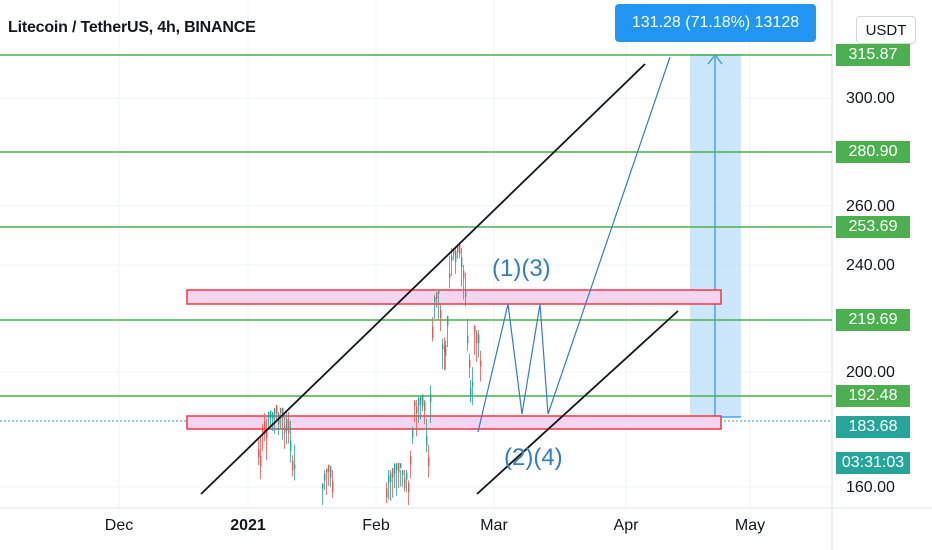 Image resolution: width=932 pixels, height=550 pixels. Describe the element at coordinates (750, 525) in the screenshot. I see `time-tick: May` at that location.